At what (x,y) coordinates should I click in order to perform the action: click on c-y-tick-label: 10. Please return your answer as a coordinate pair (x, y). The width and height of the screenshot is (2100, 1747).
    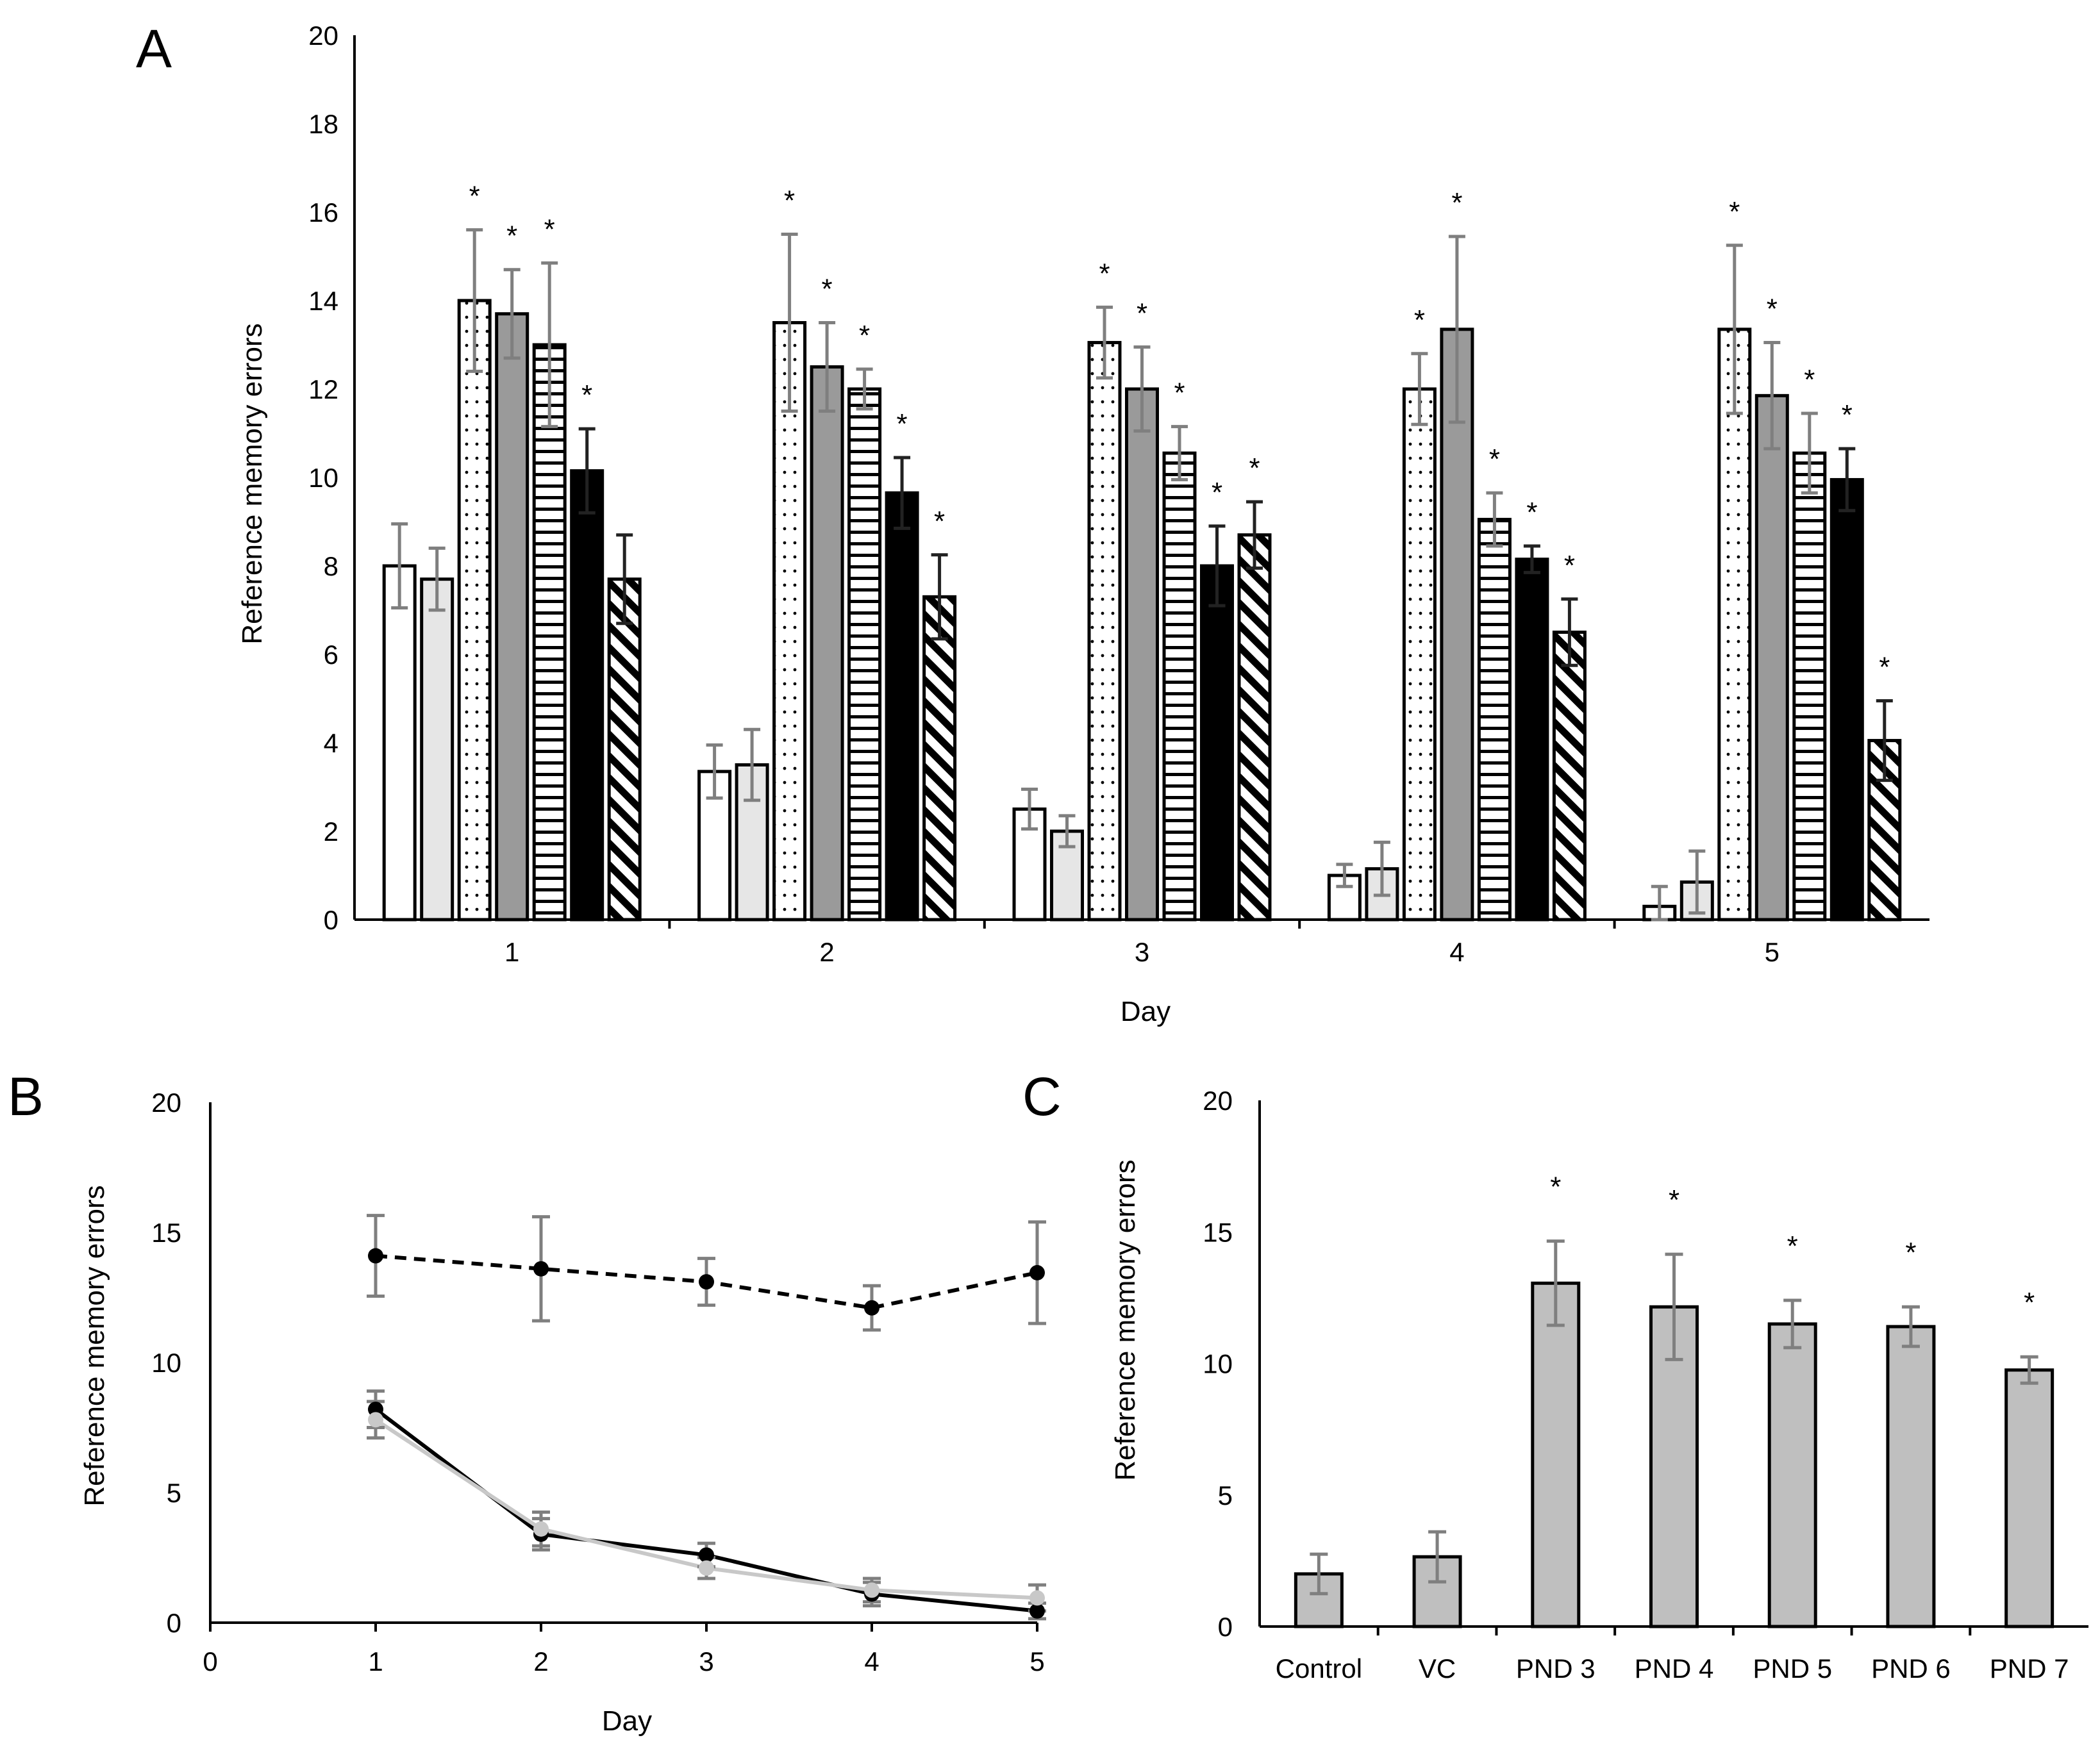
    Looking at the image, I should click on (1218, 1364).